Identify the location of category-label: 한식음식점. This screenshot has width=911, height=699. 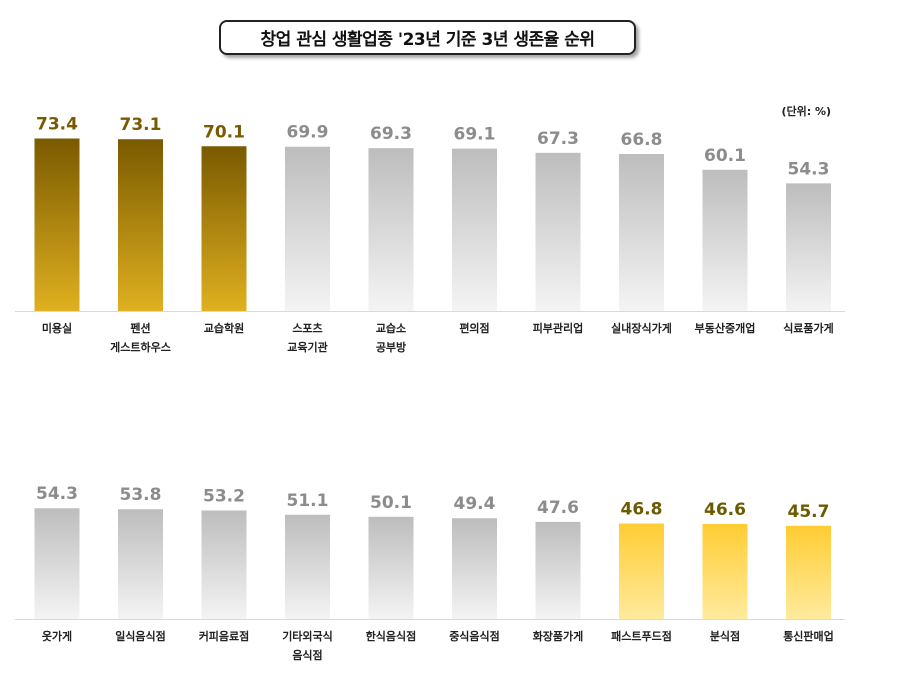
(391, 636).